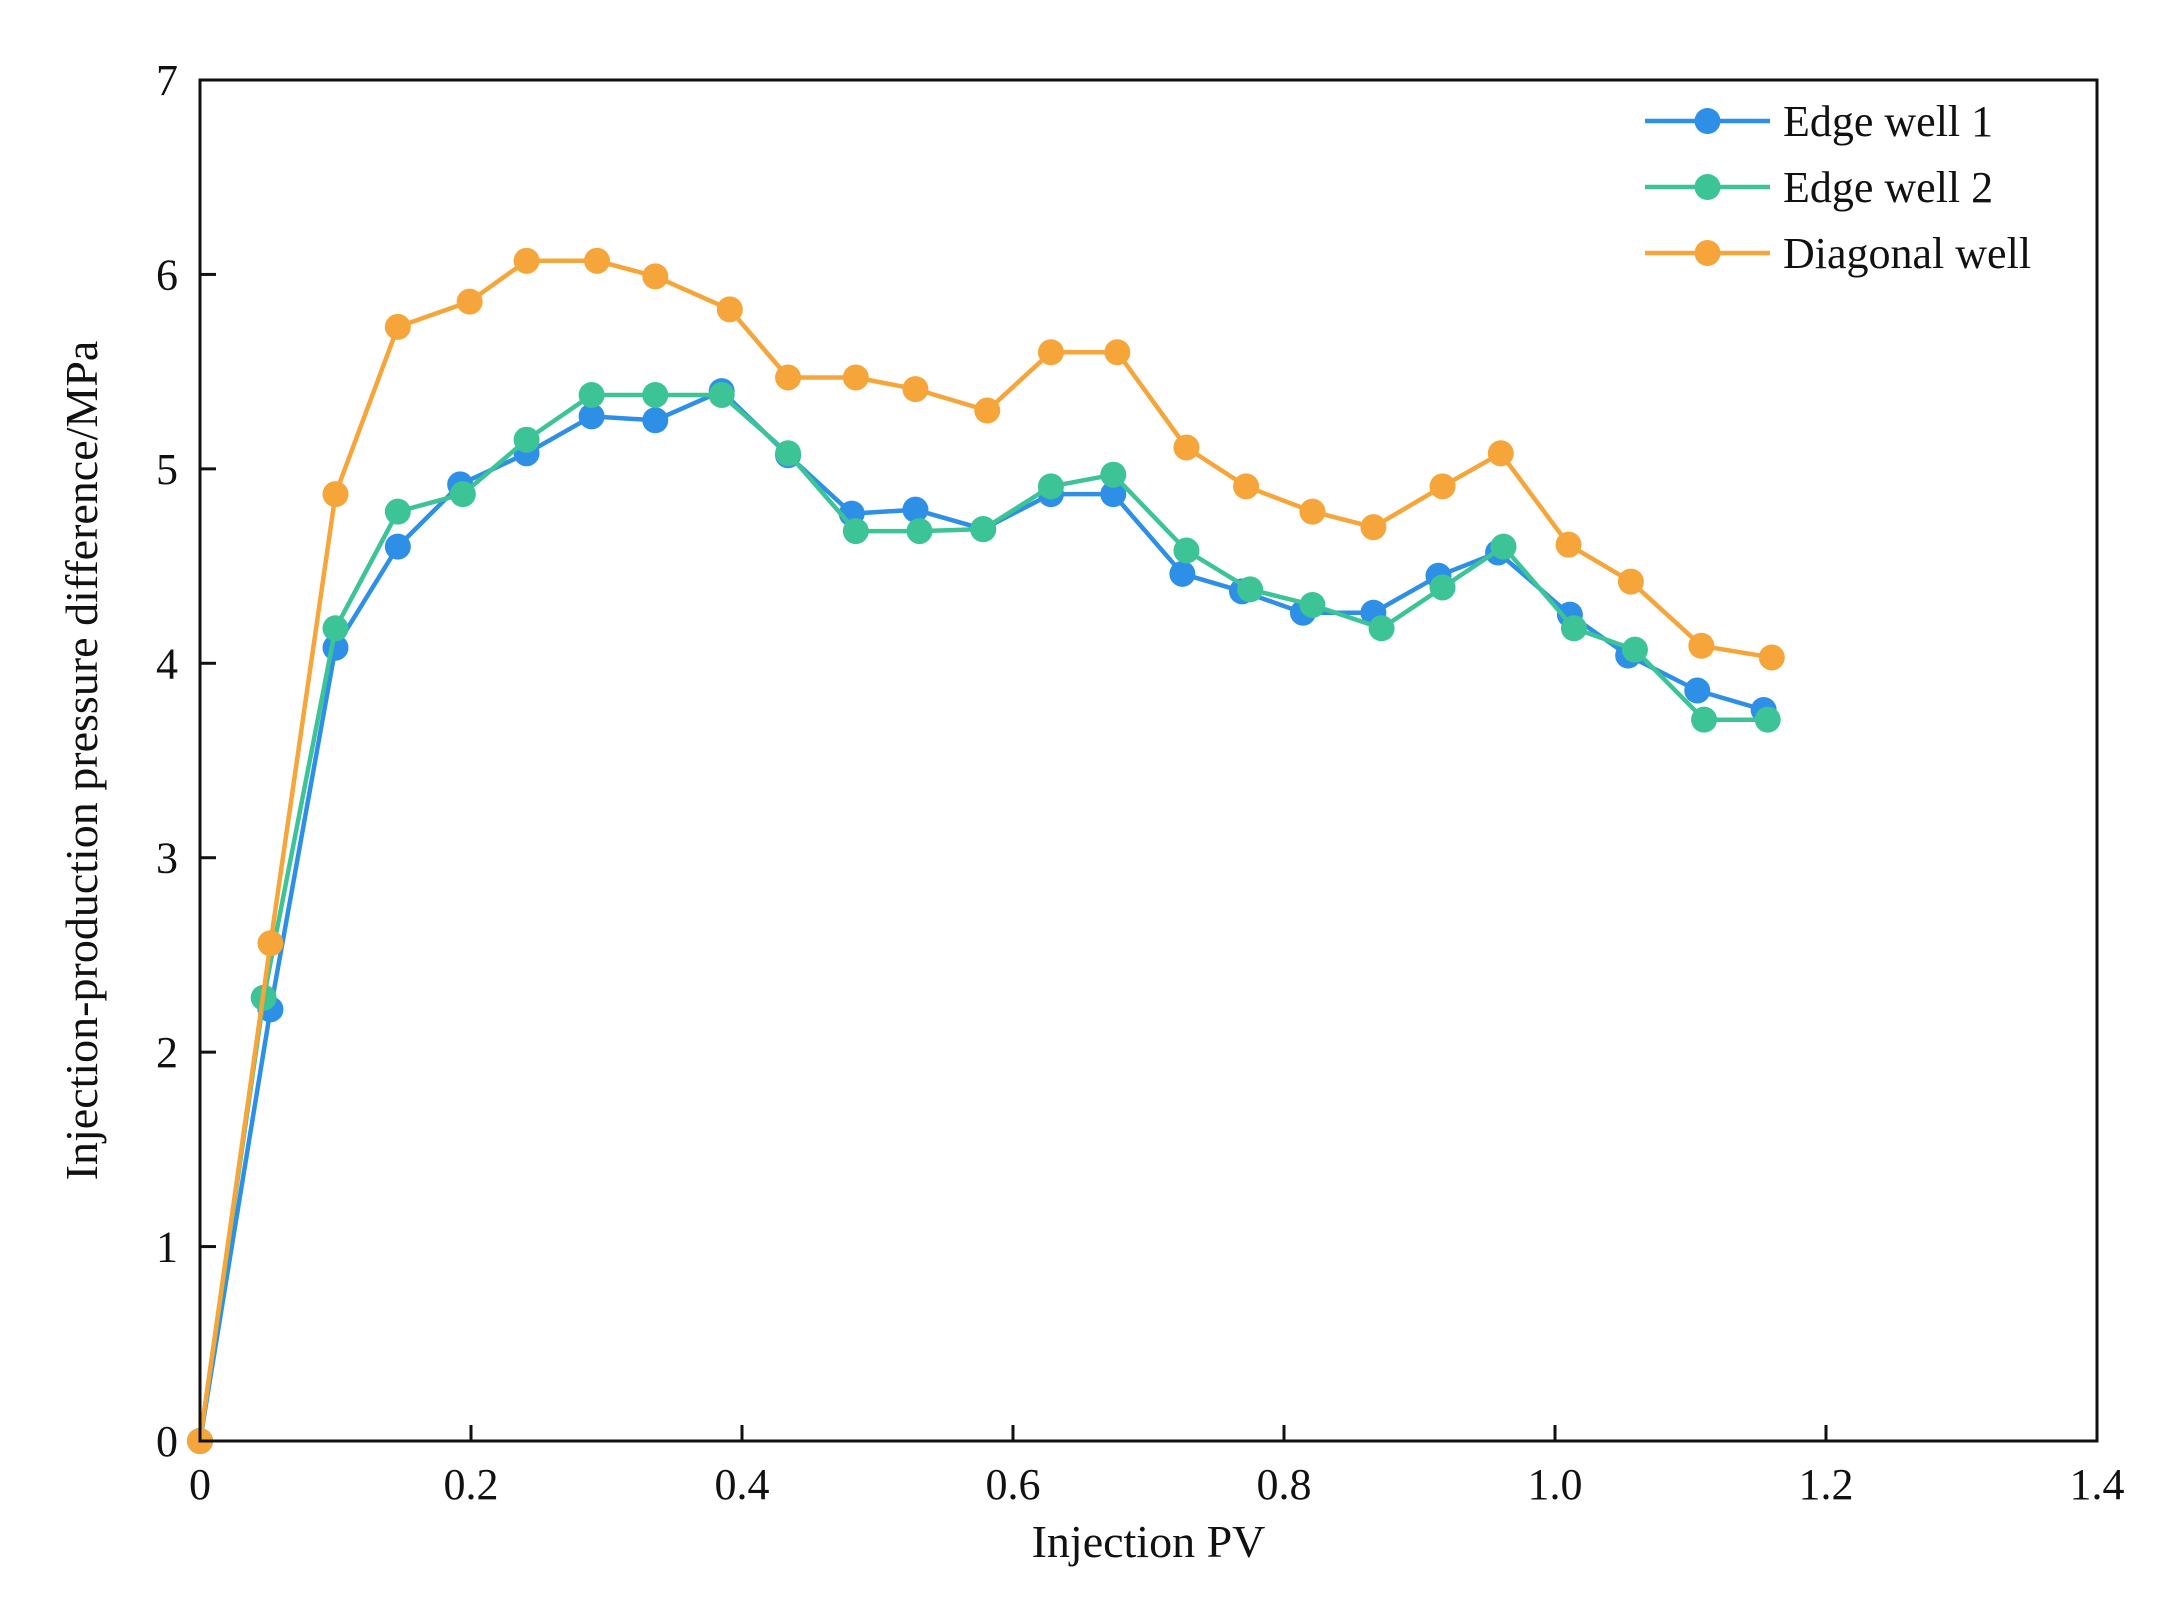 The image size is (2168, 1621). Describe the element at coordinates (1907, 253) in the screenshot. I see `legend-label: Diagonal well` at that location.